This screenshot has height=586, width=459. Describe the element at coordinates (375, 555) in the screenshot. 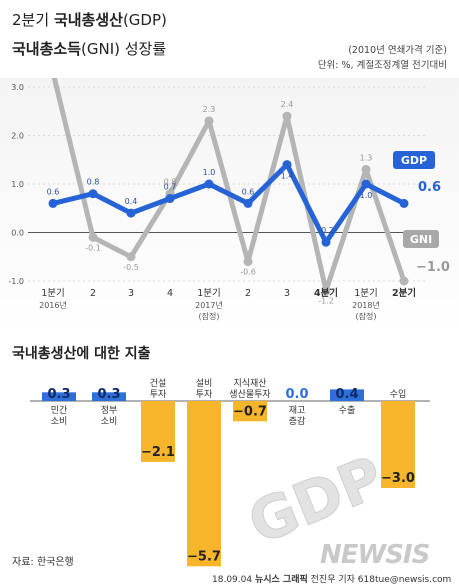

I see `newsis-logo: NEWSIS` at that location.